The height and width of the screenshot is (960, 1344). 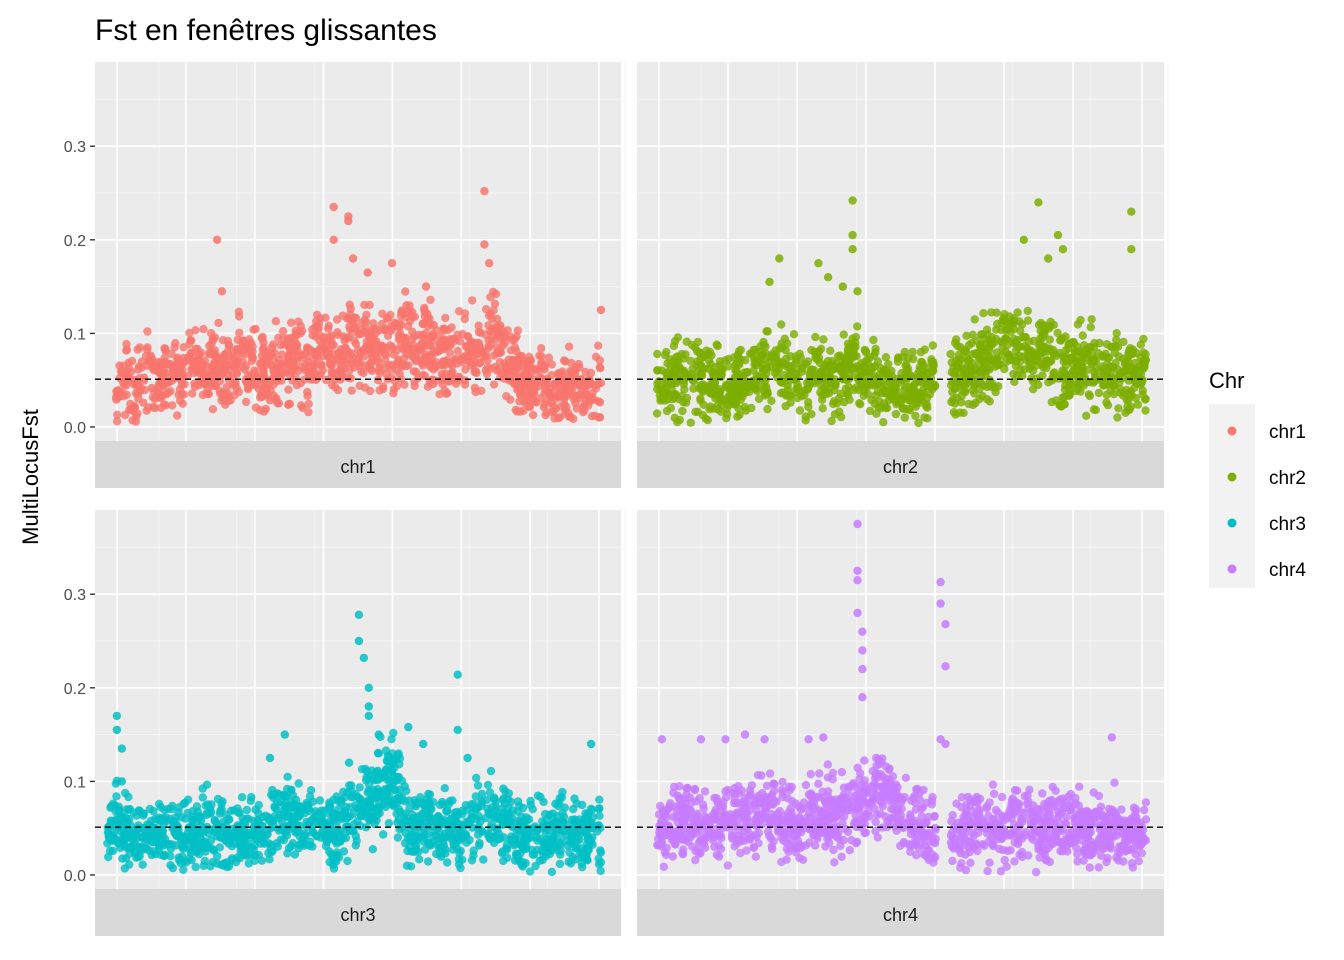 What do you see at coordinates (358, 912) in the screenshot?
I see `facet-strip` at bounding box center [358, 912].